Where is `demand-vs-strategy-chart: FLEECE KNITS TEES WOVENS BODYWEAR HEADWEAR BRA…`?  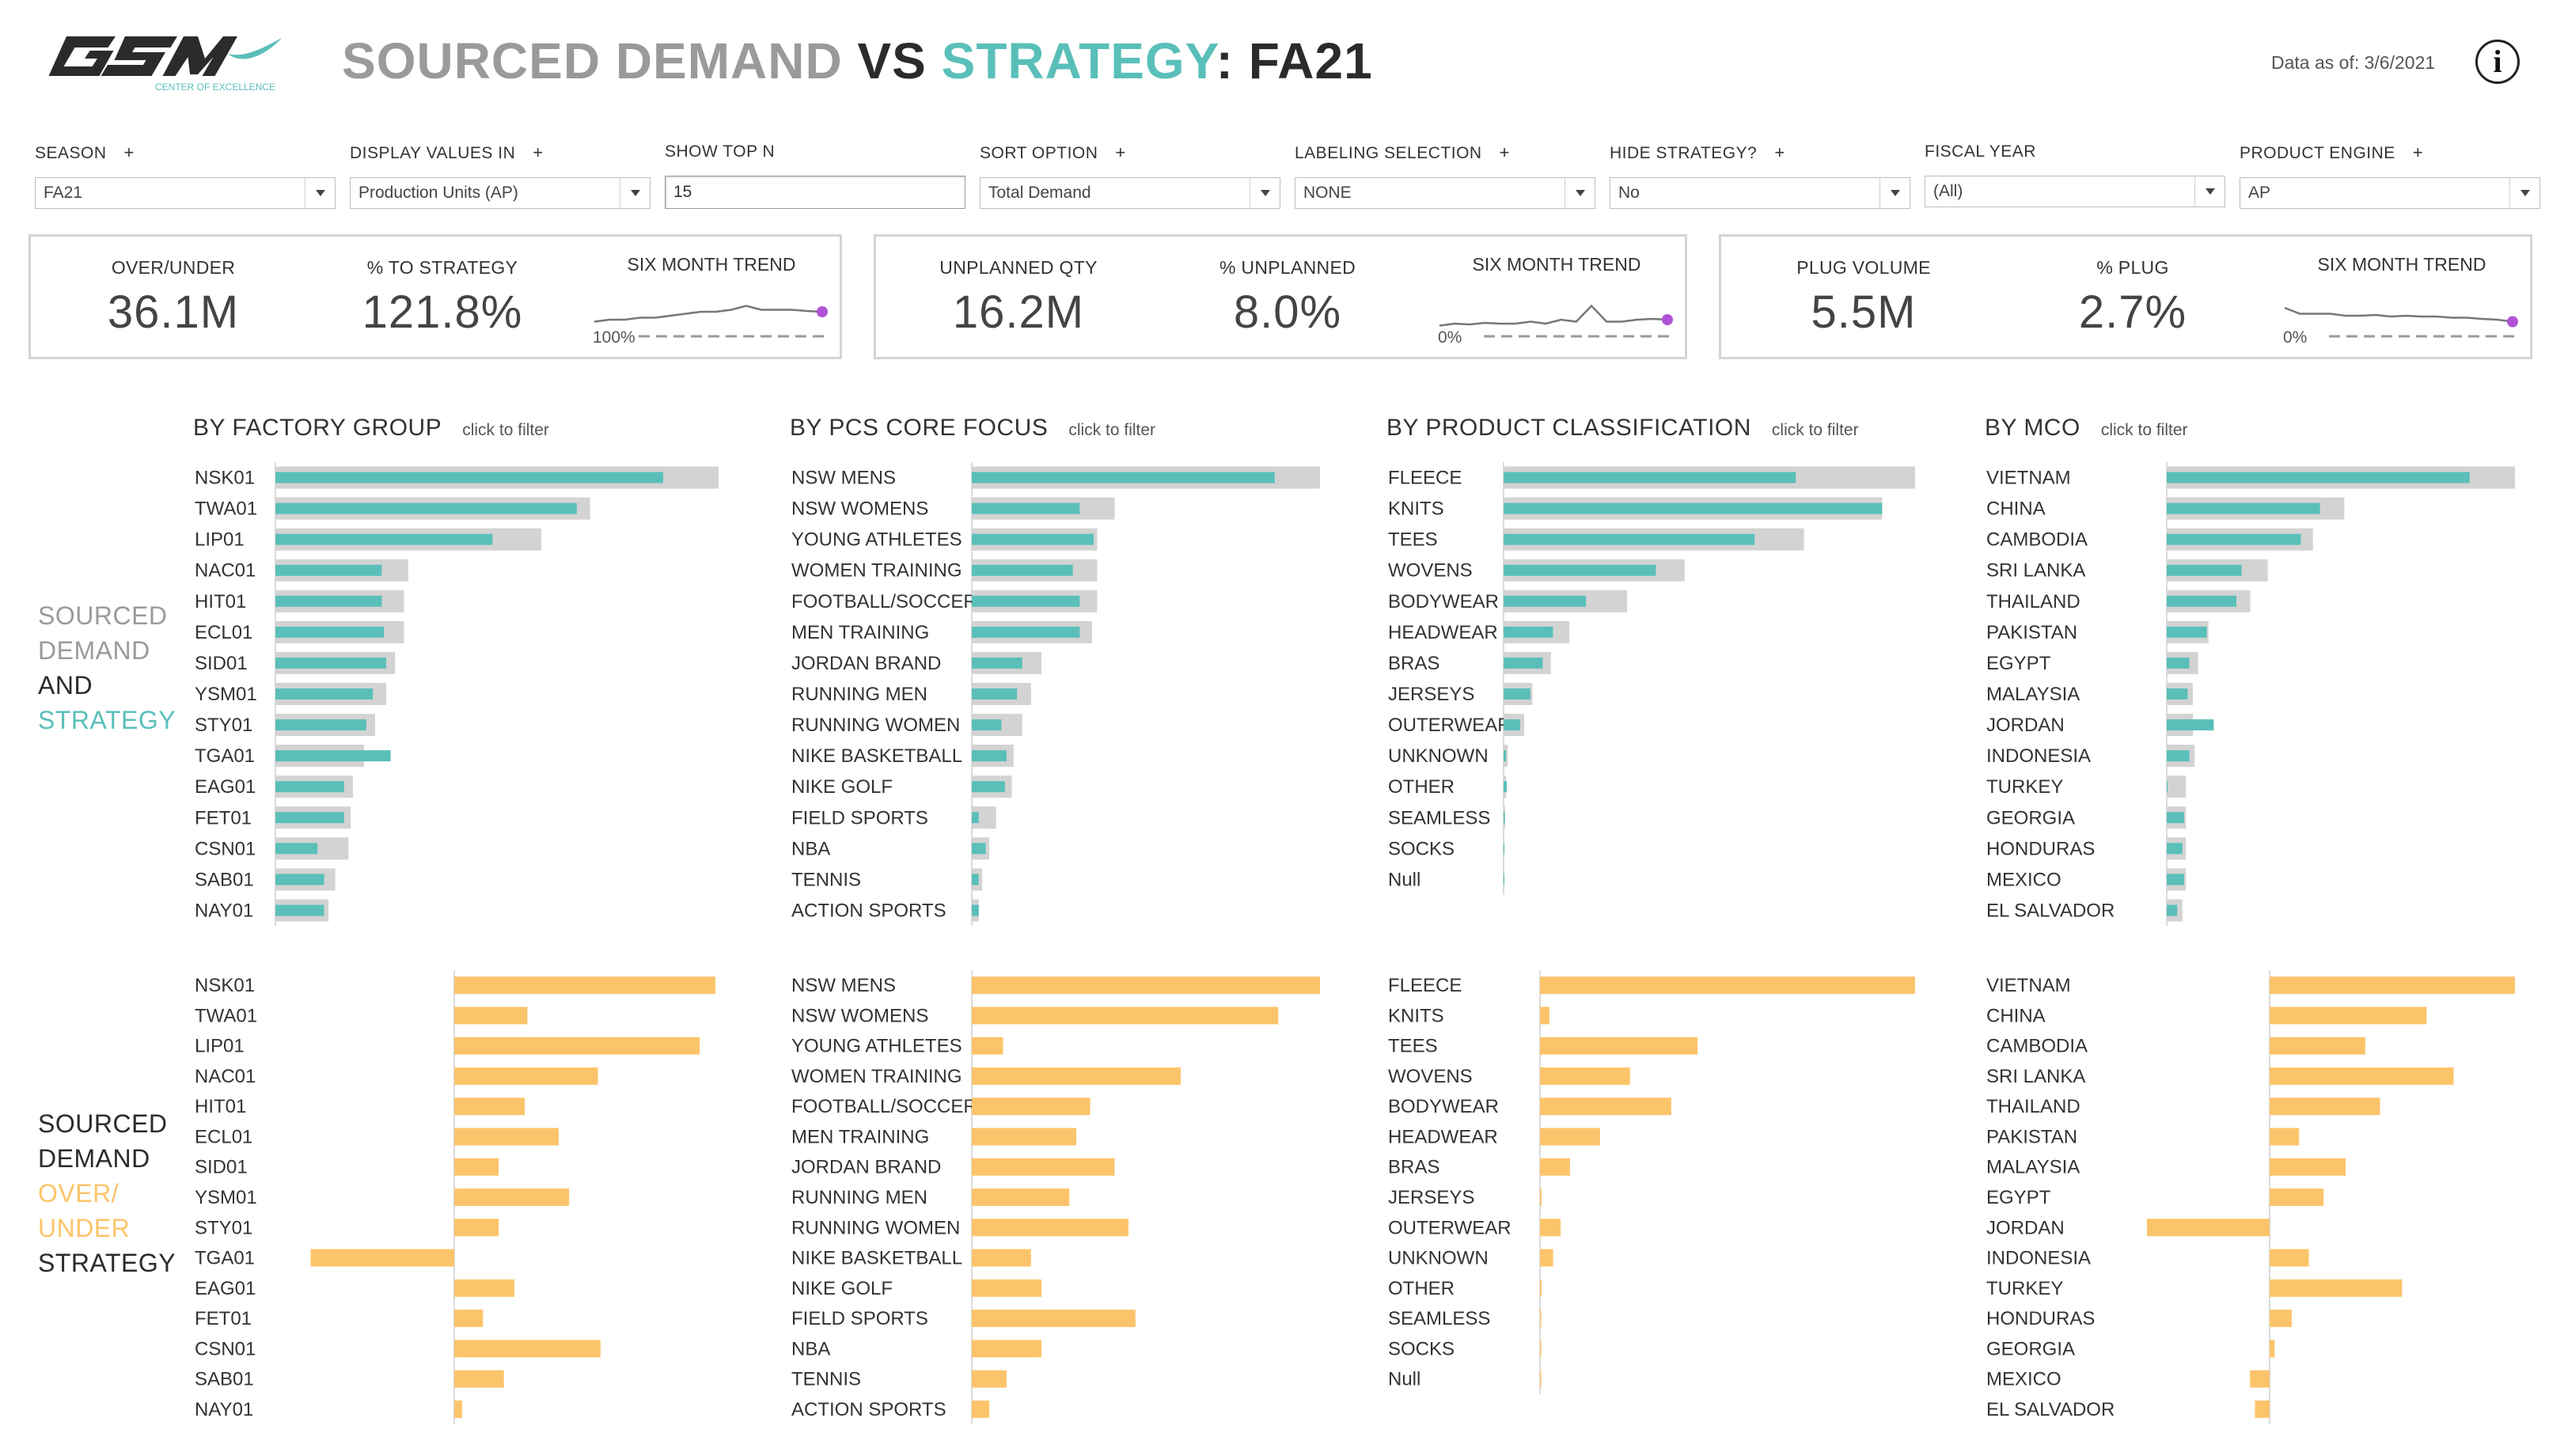 demand-vs-strategy-chart: FLEECE KNITS TEES WOVENS BODYWEAR HEADWEAR BRA… is located at coordinates (1671, 694).